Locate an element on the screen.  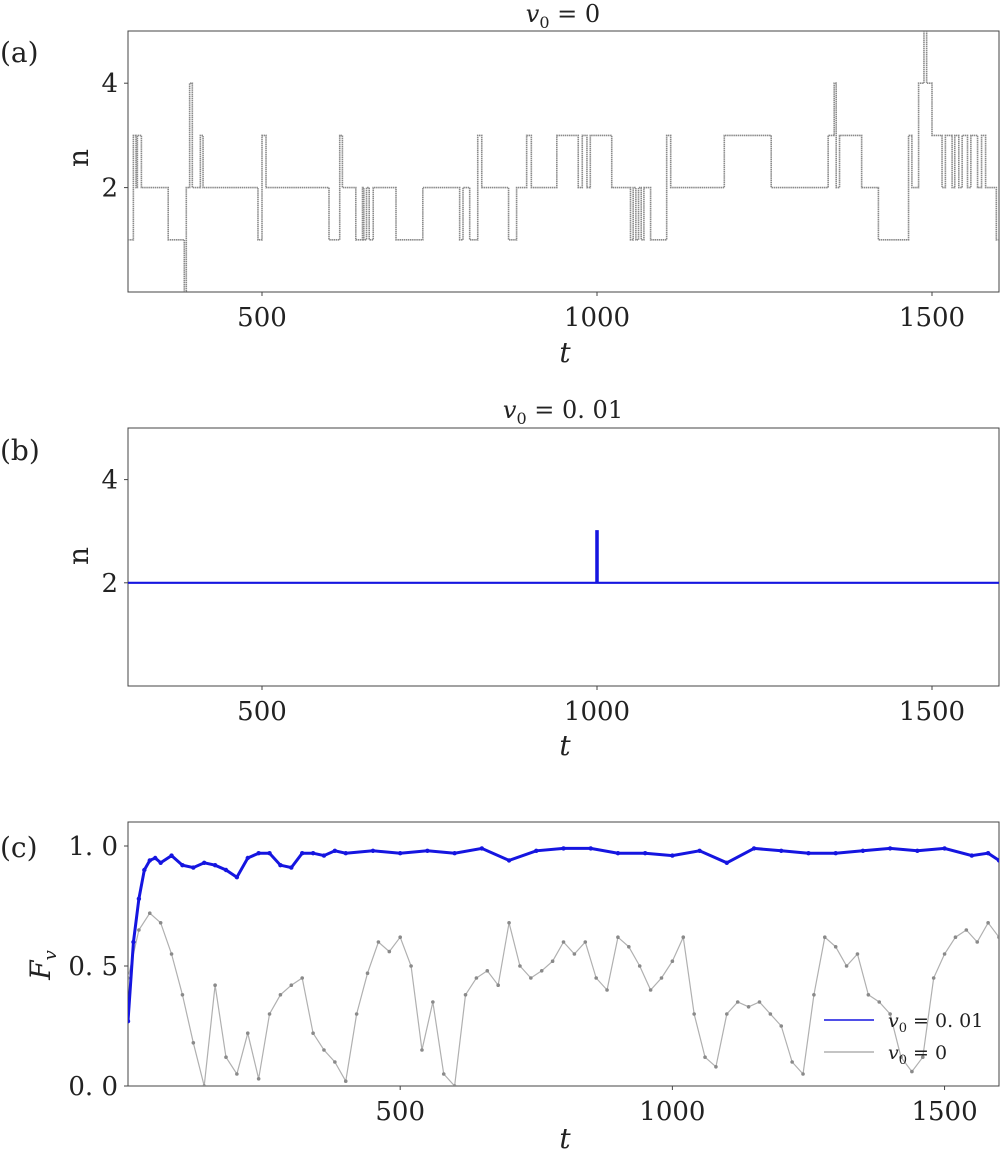
panel-a-ylabel: n is located at coordinates (78, 158).